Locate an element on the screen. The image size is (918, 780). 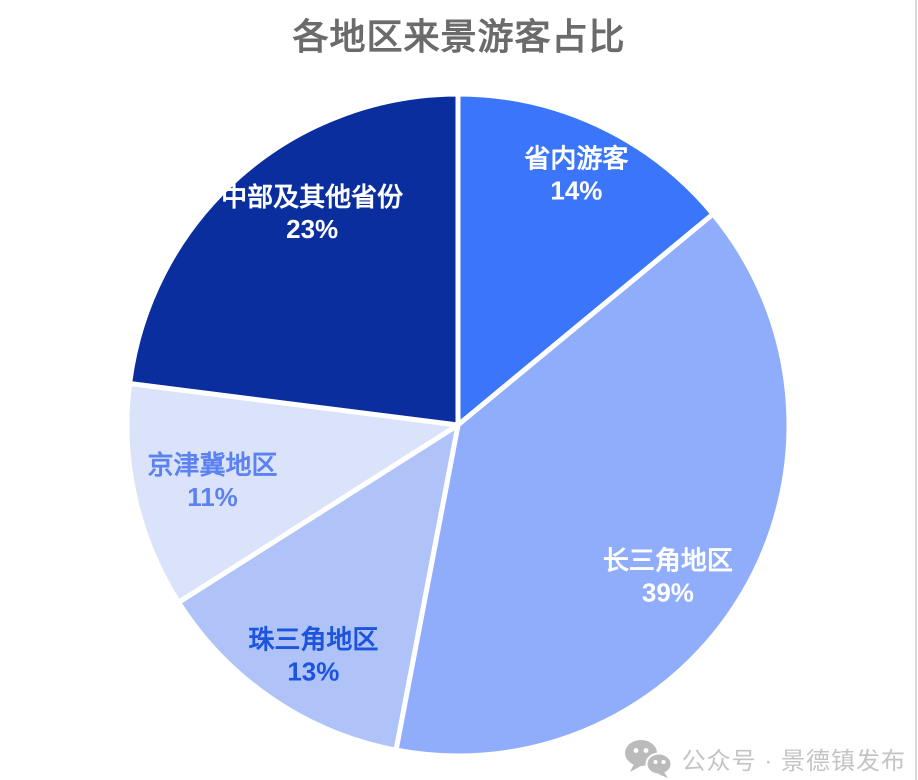
pie-slice-label-3: 珠三角地区 13% is located at coordinates (313, 656).